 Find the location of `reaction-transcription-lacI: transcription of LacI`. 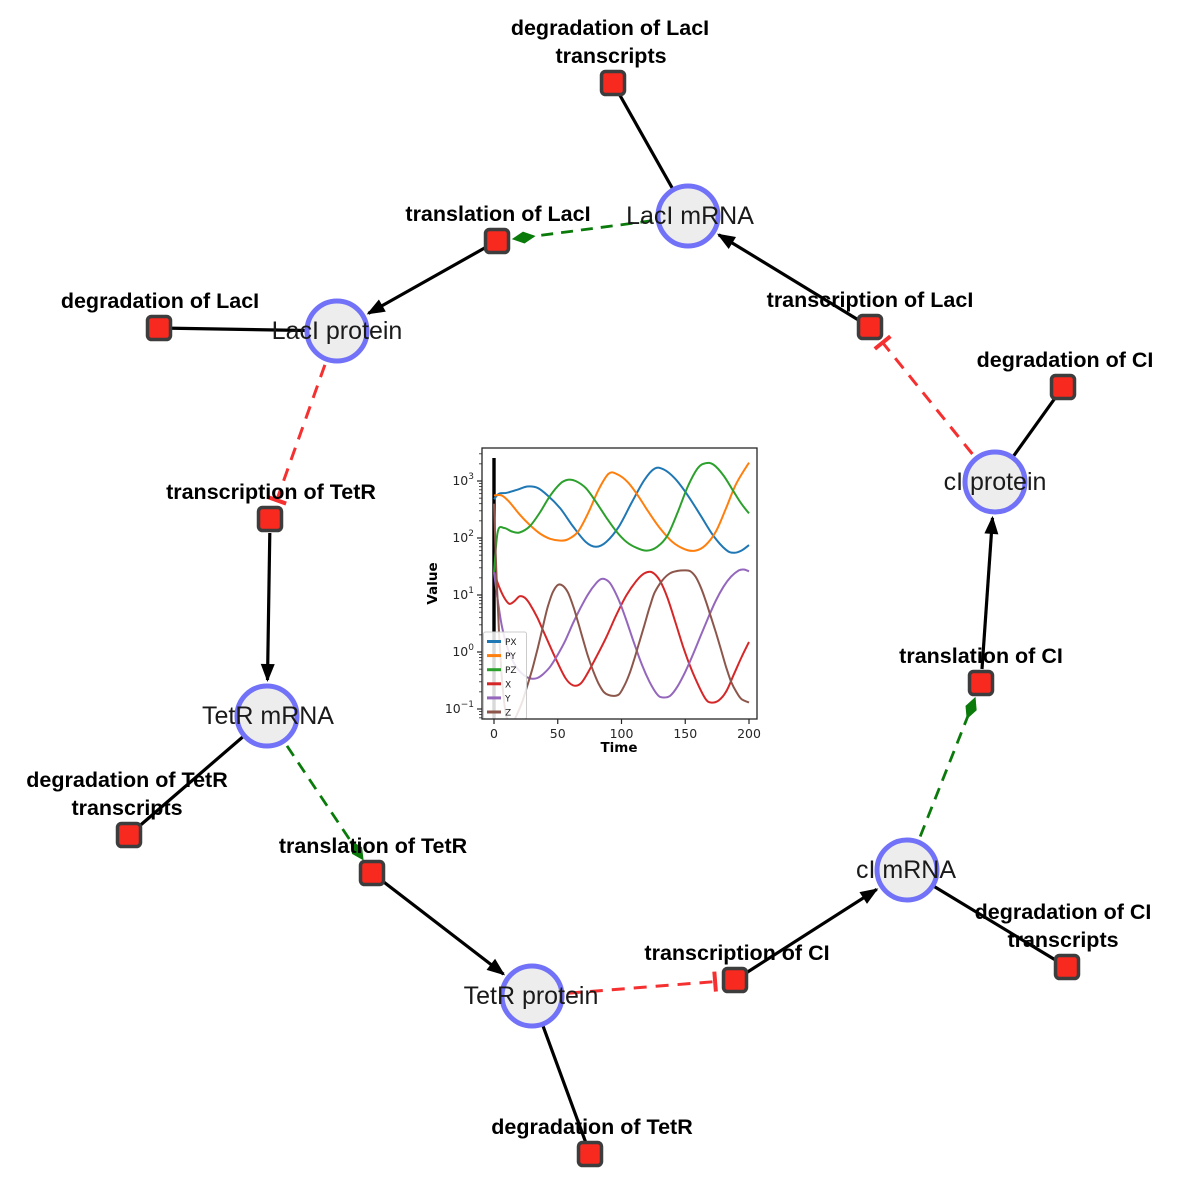

reaction-transcription-lacI: transcription of LacI is located at coordinates (870, 314).